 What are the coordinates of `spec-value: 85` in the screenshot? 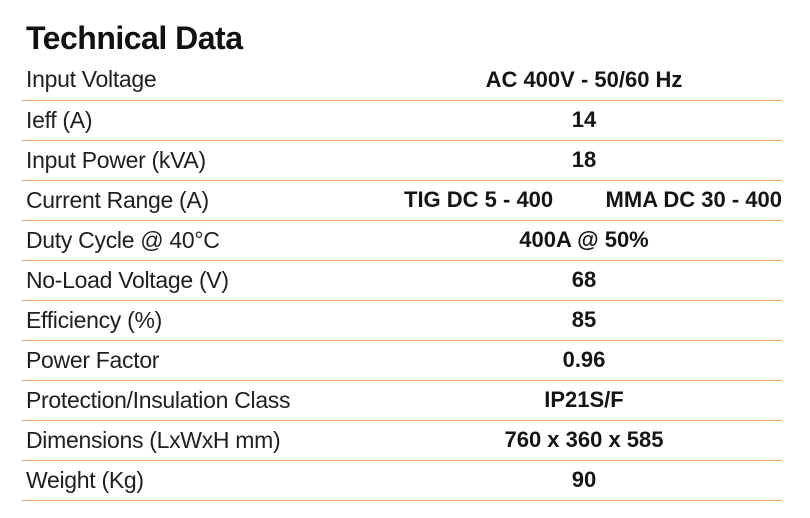 It's located at (584, 319).